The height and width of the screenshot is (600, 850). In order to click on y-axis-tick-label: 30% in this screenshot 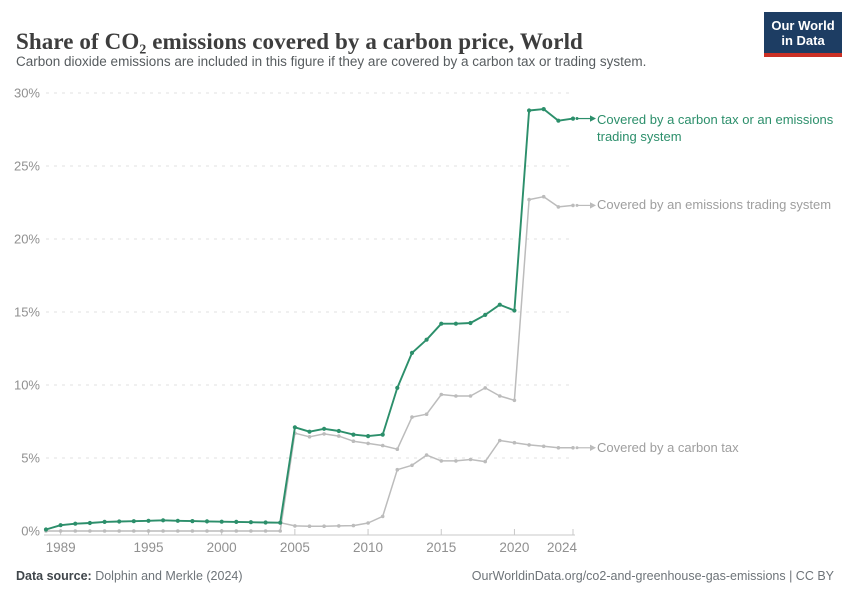, I will do `click(27, 93)`.